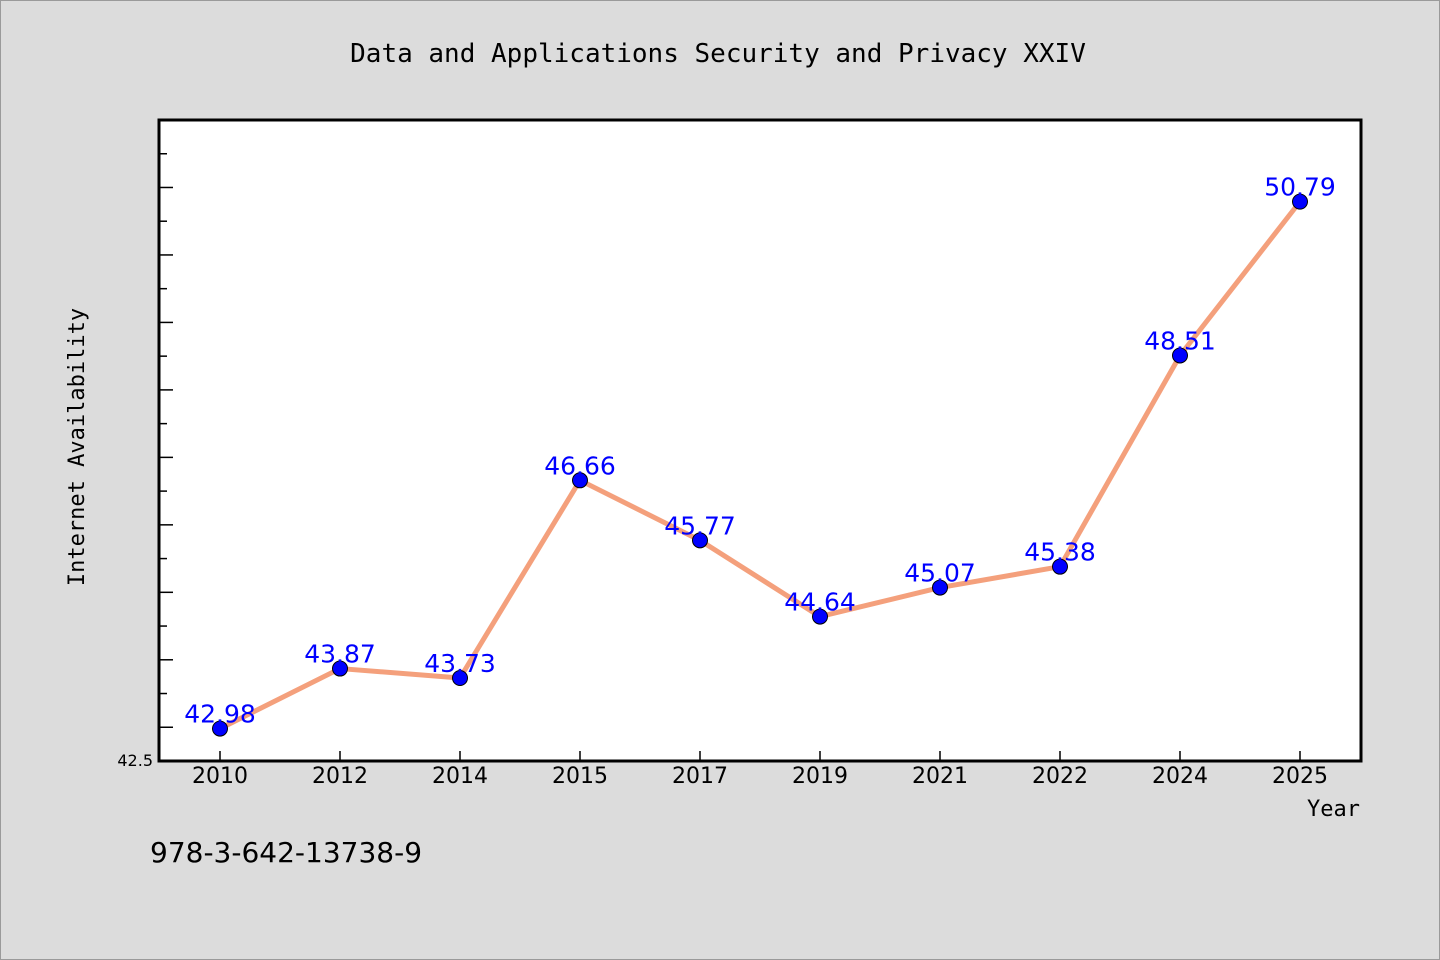  Describe the element at coordinates (820, 602) in the screenshot. I see `data-label: 44.64` at that location.